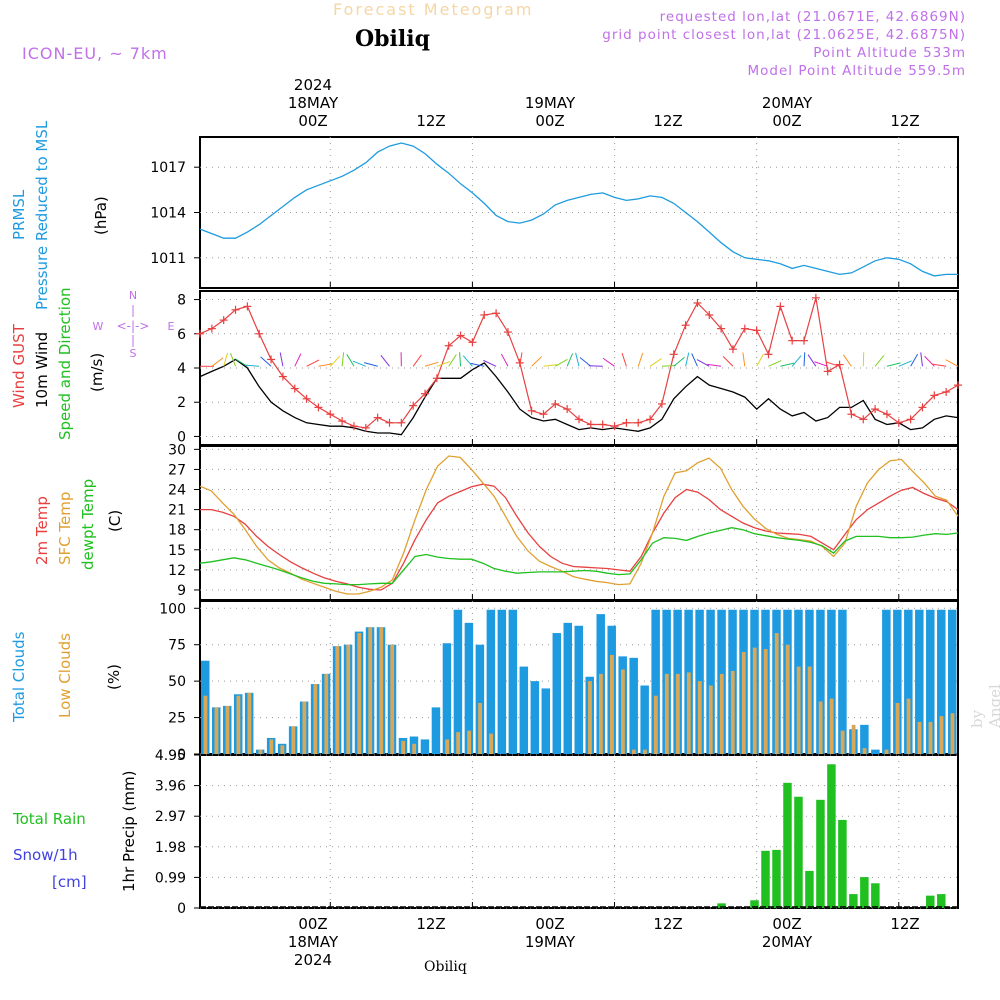 The image size is (1000, 1000). What do you see at coordinates (88, 524) in the screenshot?
I see `dewpt-temp-label: dewpt Temp` at bounding box center [88, 524].